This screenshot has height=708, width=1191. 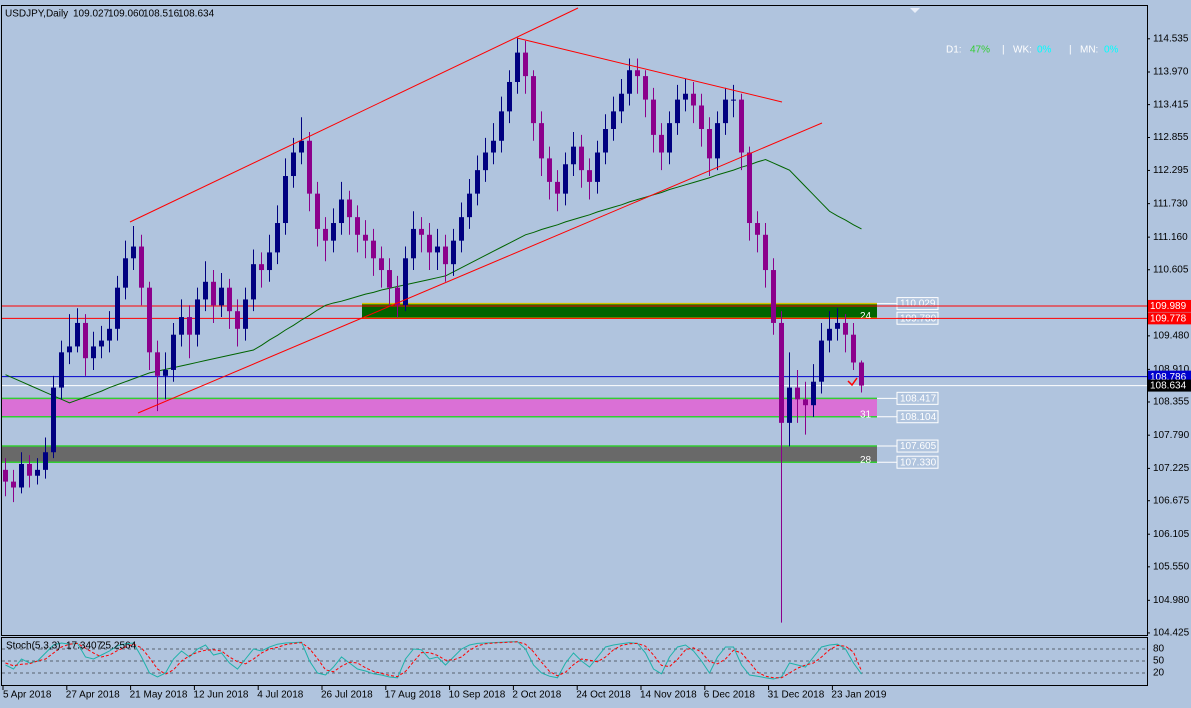 What do you see at coordinates (918, 462) in the screenshot?
I see `zone-label: 107.330` at bounding box center [918, 462].